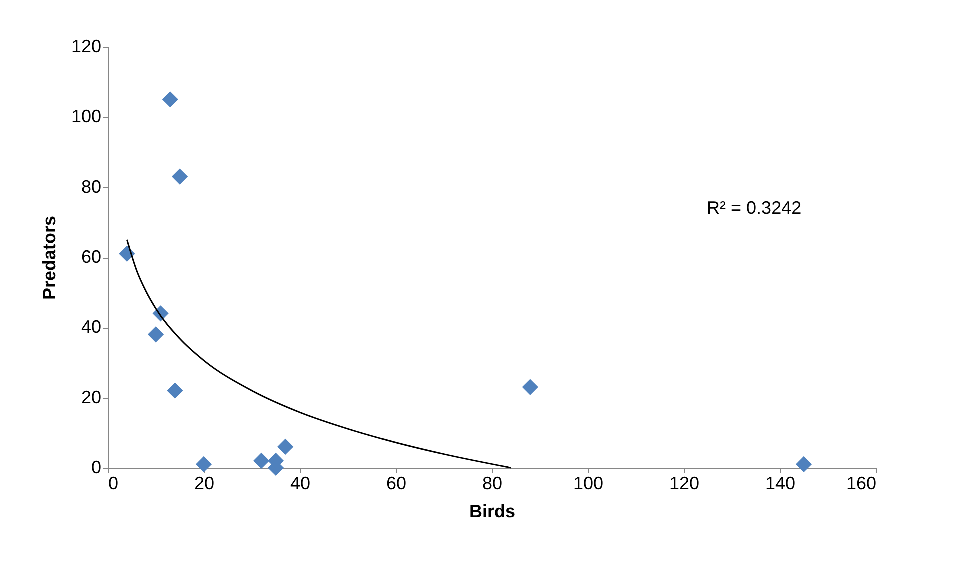 The height and width of the screenshot is (581, 955). Describe the element at coordinates (396, 484) in the screenshot. I see `x-tick-label: 60` at that location.